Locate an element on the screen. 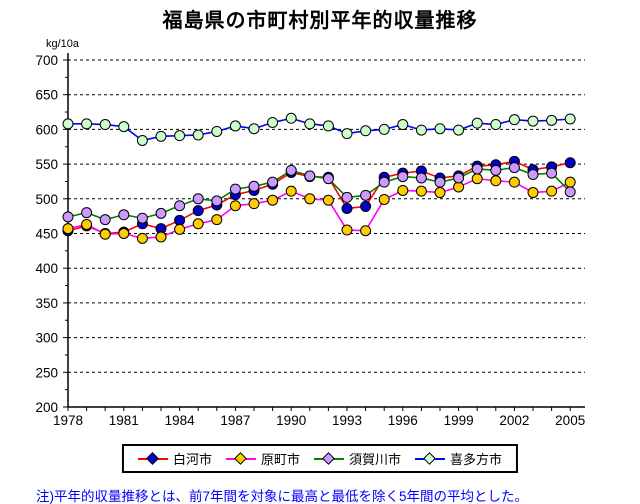 The width and height of the screenshot is (640, 504). y-tick-label: 700 is located at coordinates (46, 60).